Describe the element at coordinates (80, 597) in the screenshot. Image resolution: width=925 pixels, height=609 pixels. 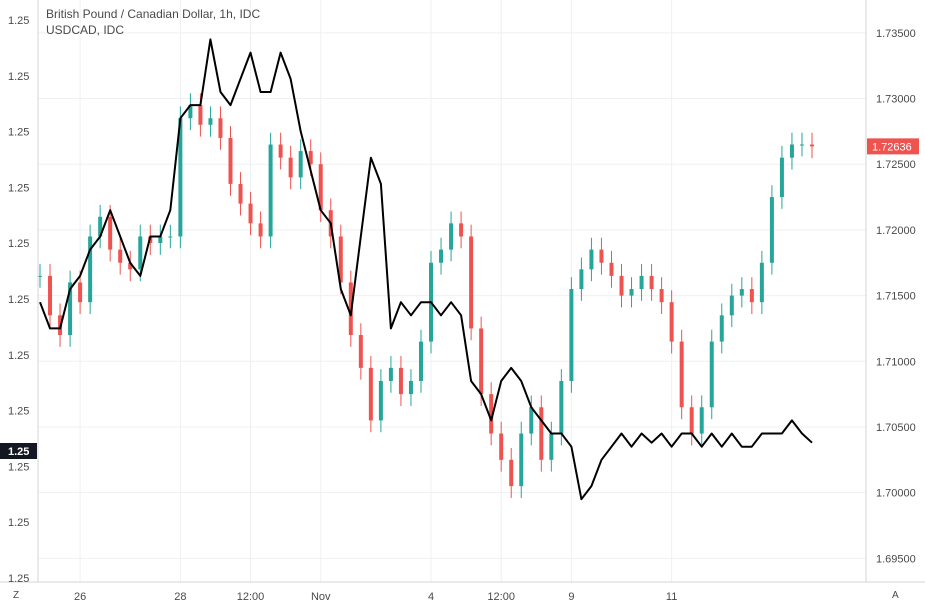
I see `time-tick-label: 26` at that location.